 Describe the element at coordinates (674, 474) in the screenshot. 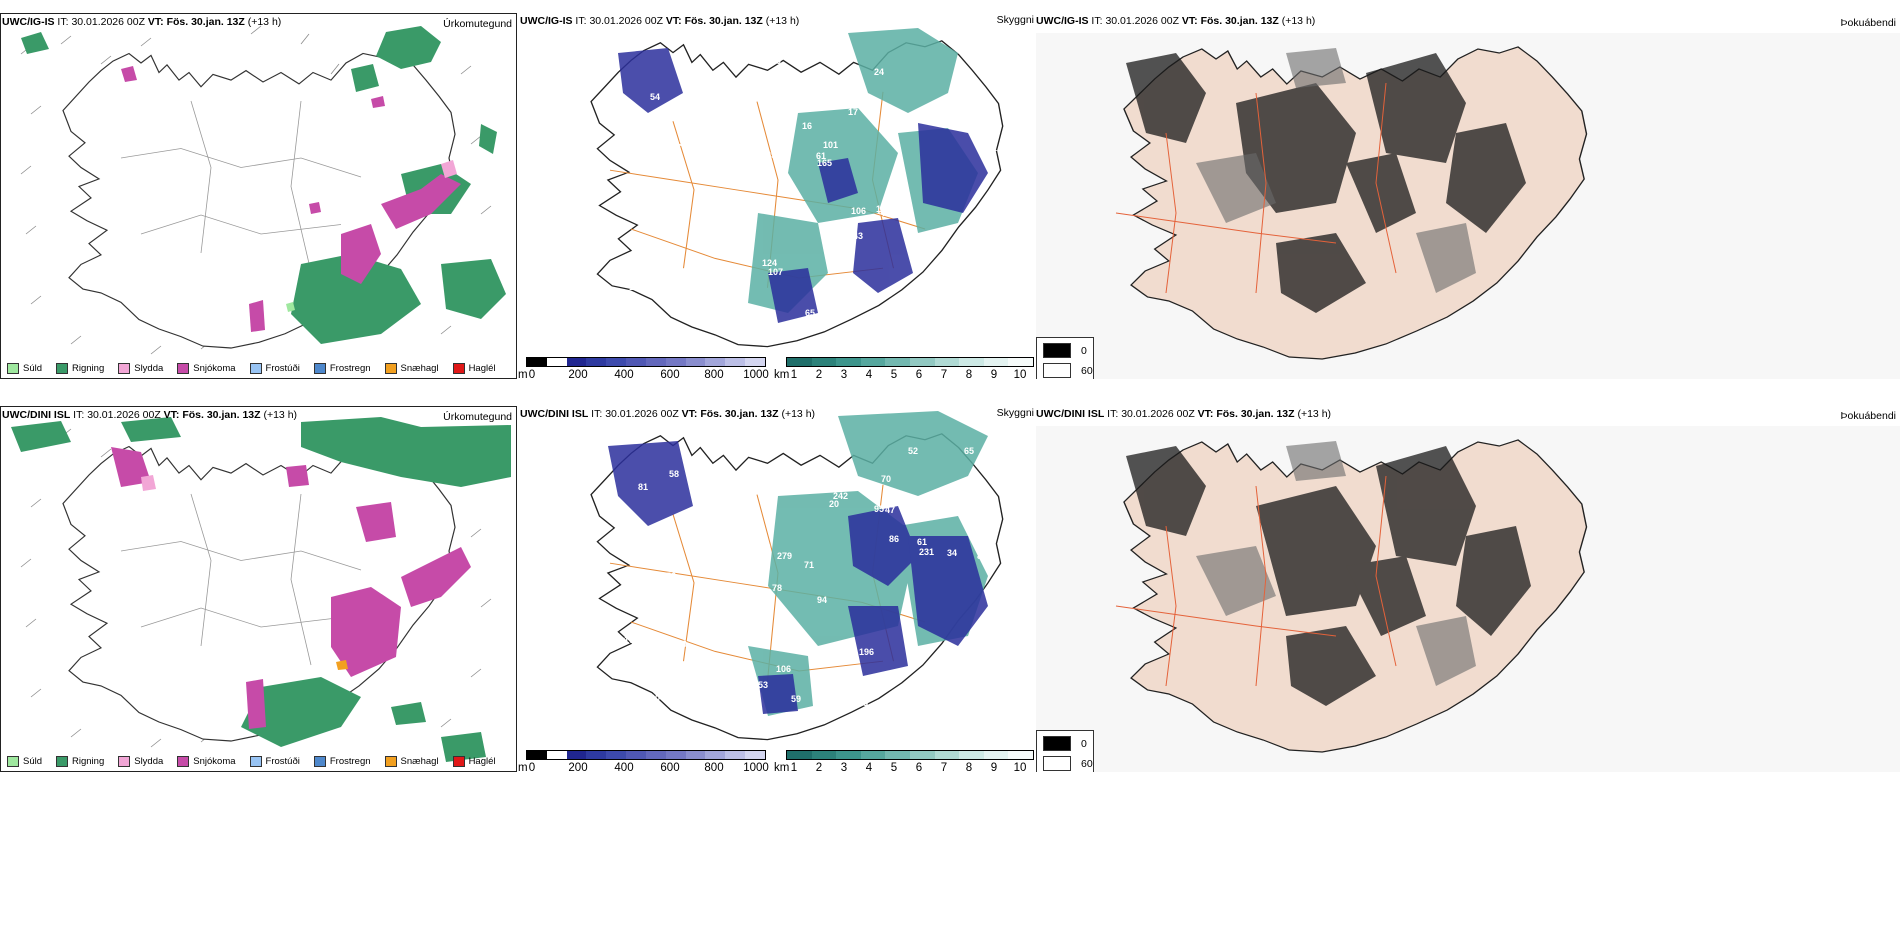

I see `visibility-value-label: 58` at that location.